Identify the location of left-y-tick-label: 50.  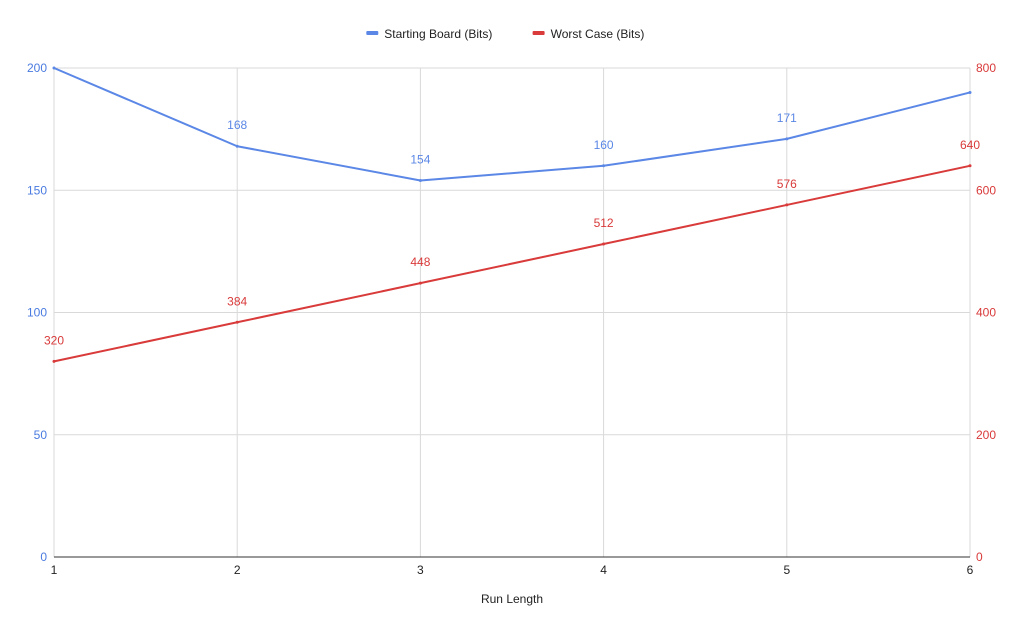
(41, 435).